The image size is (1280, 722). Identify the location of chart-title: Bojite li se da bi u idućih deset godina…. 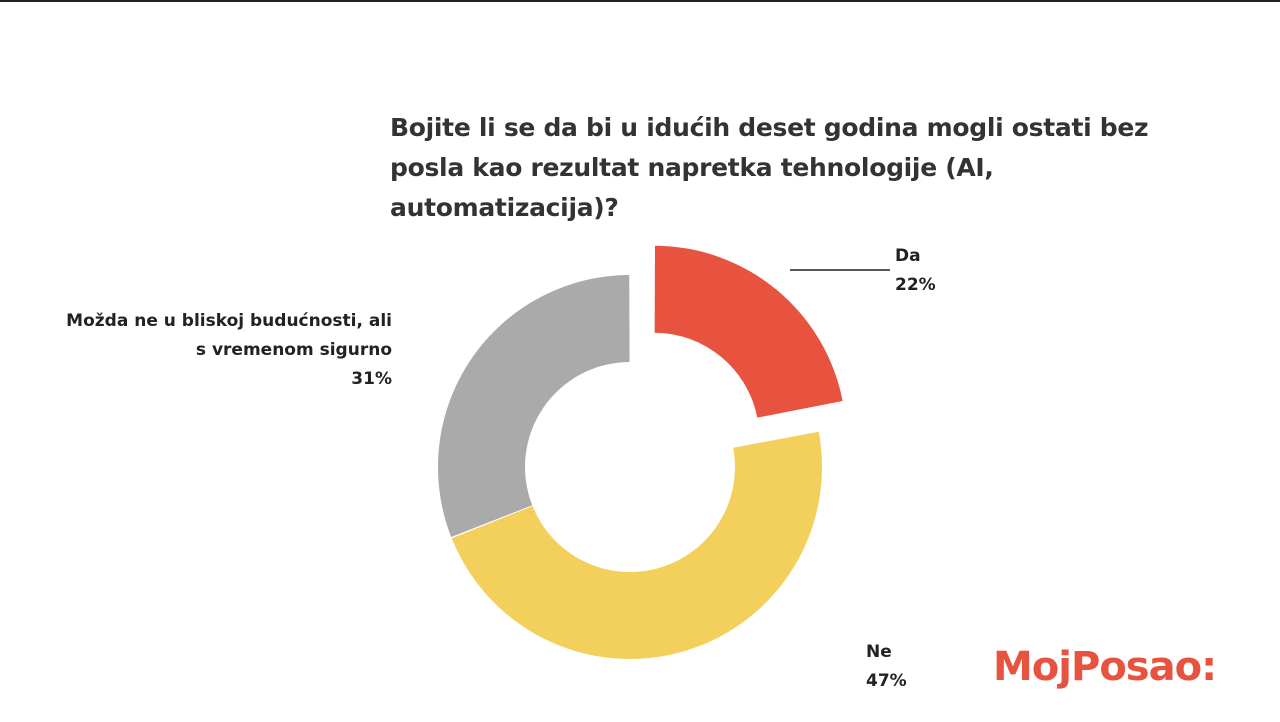
(769, 167).